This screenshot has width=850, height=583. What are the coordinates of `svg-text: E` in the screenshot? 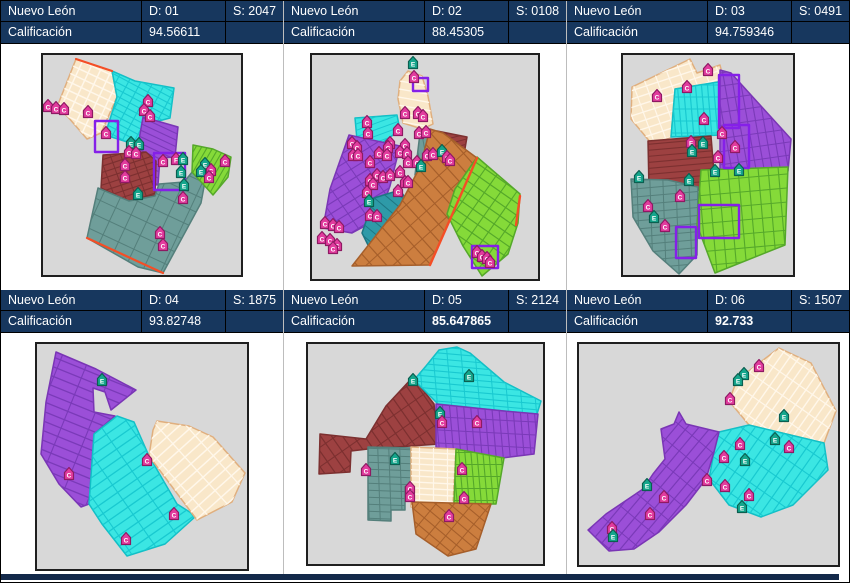 It's located at (689, 182).